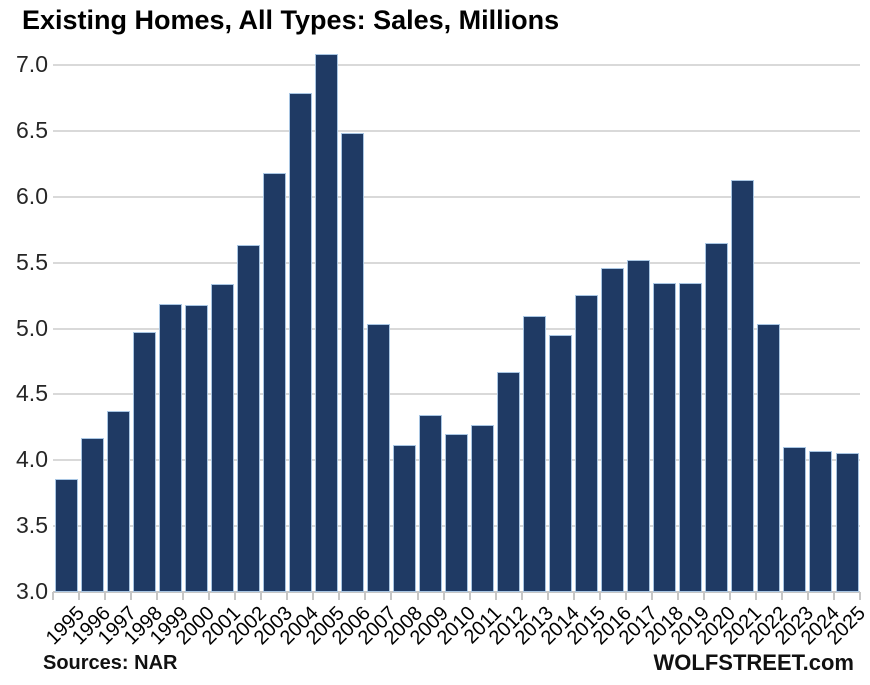 Image resolution: width=870 pixels, height=685 pixels. What do you see at coordinates (222, 438) in the screenshot?
I see `bar-2001` at bounding box center [222, 438].